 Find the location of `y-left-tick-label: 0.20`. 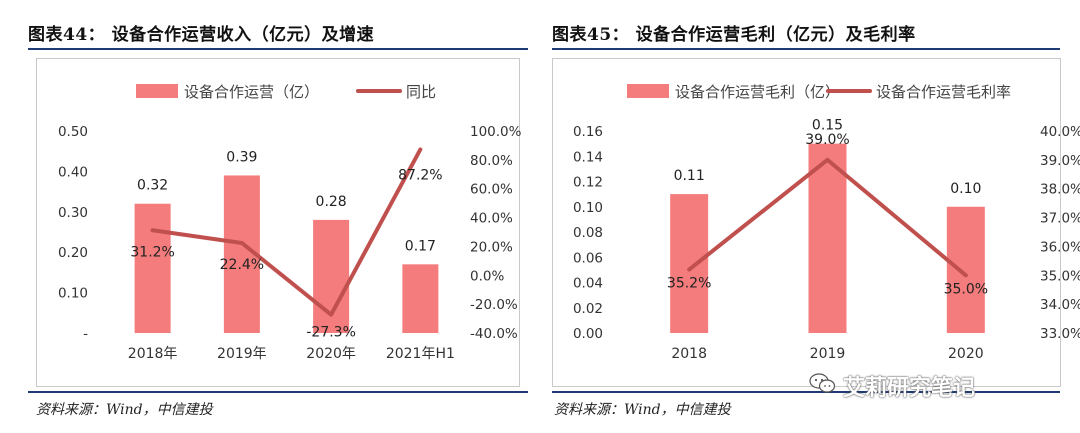

y-left-tick-label: 0.20 is located at coordinates (73, 253).